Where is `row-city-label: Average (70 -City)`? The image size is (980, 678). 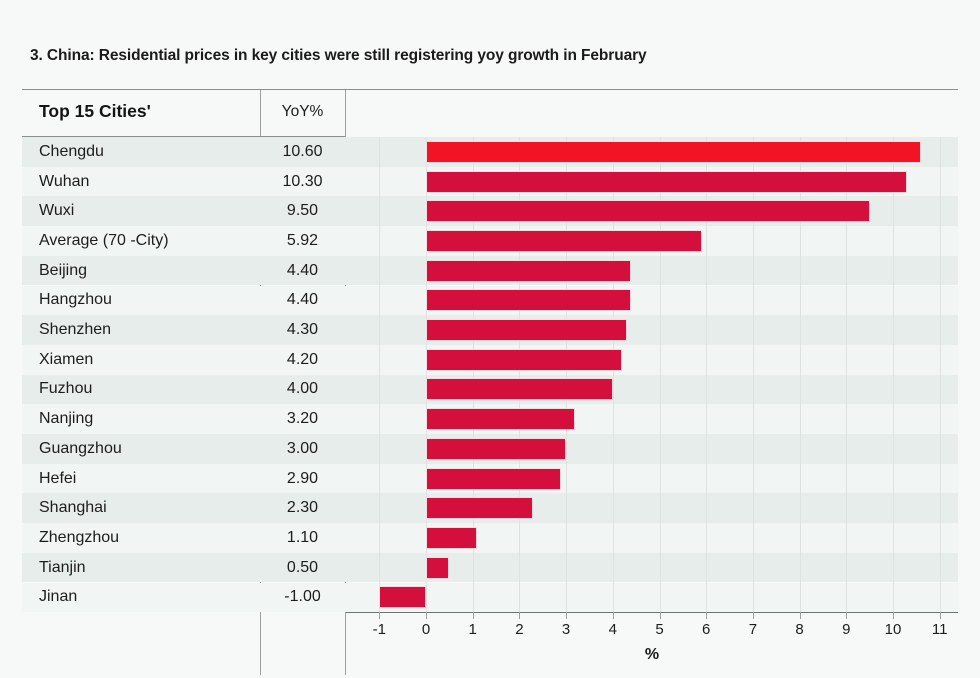
row-city-label: Average (70 -City) is located at coordinates (104, 240).